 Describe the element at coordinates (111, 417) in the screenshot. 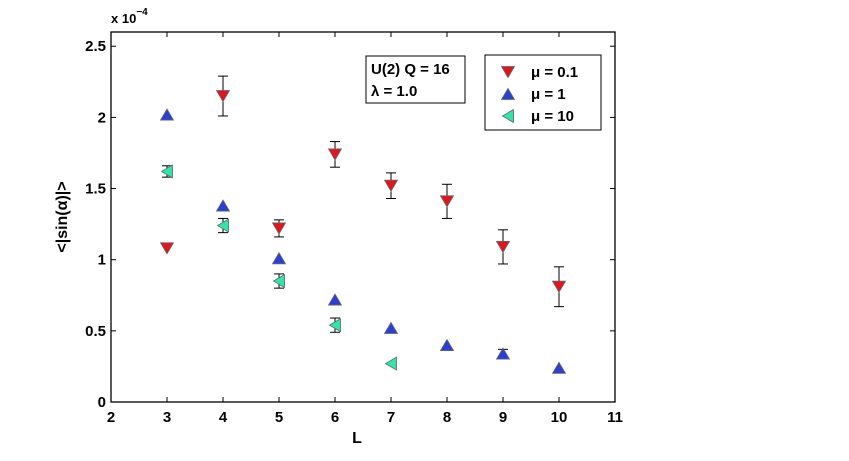

I see `x-tick-label: 2` at that location.